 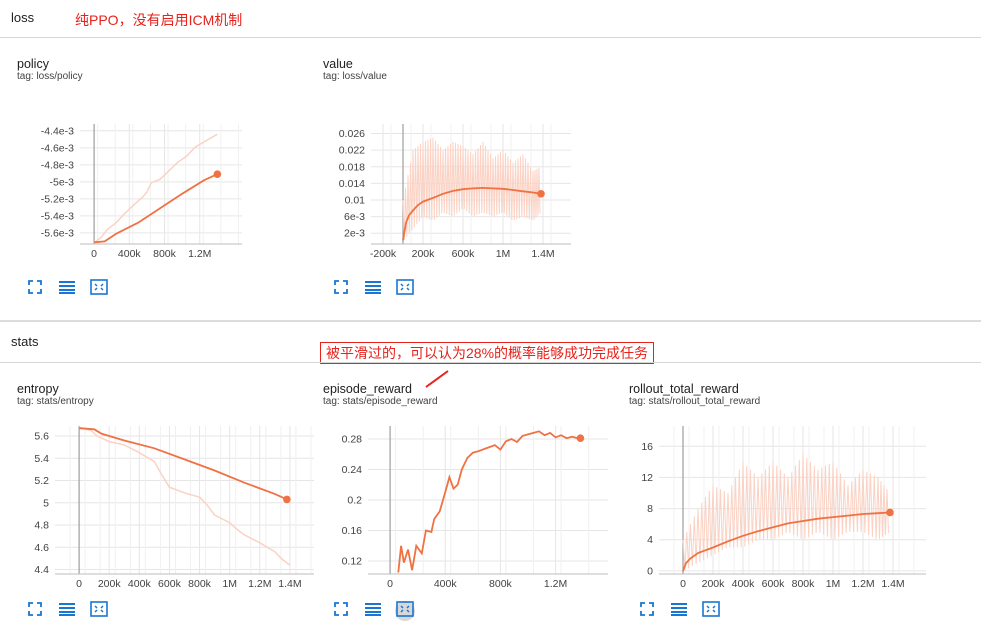 What do you see at coordinates (355, 200) in the screenshot?
I see `y-tick-label: 0.01` at bounding box center [355, 200].